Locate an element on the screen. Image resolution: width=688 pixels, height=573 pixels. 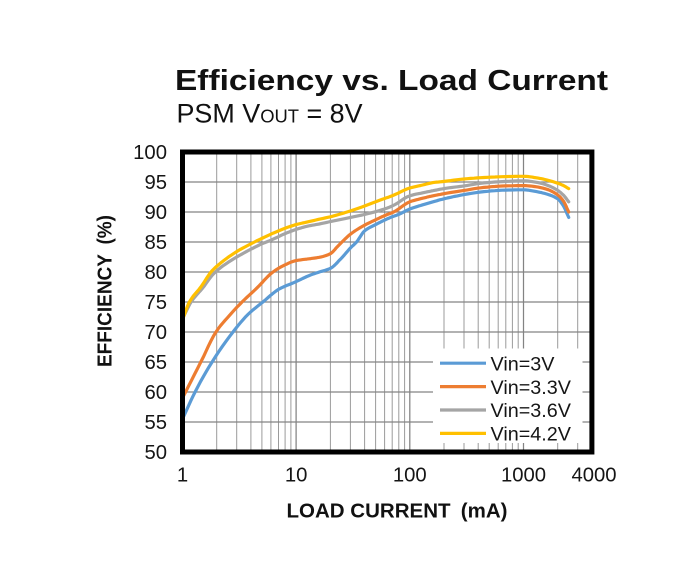
svg-text: 50 is located at coordinates (155, 453).